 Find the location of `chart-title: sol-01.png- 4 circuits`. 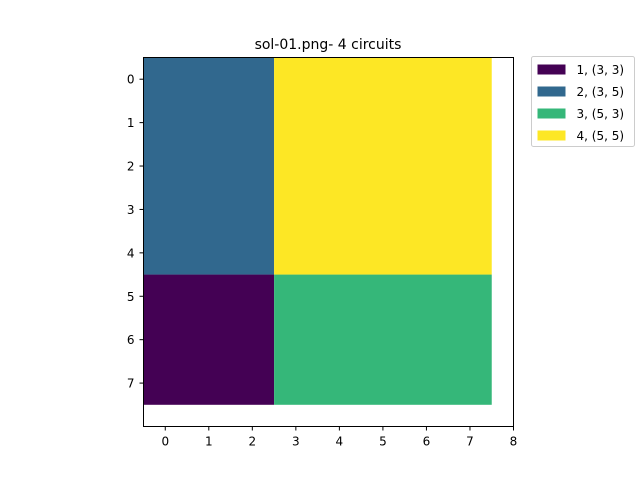

chart-title: sol-01.png- 4 circuits is located at coordinates (328, 45).